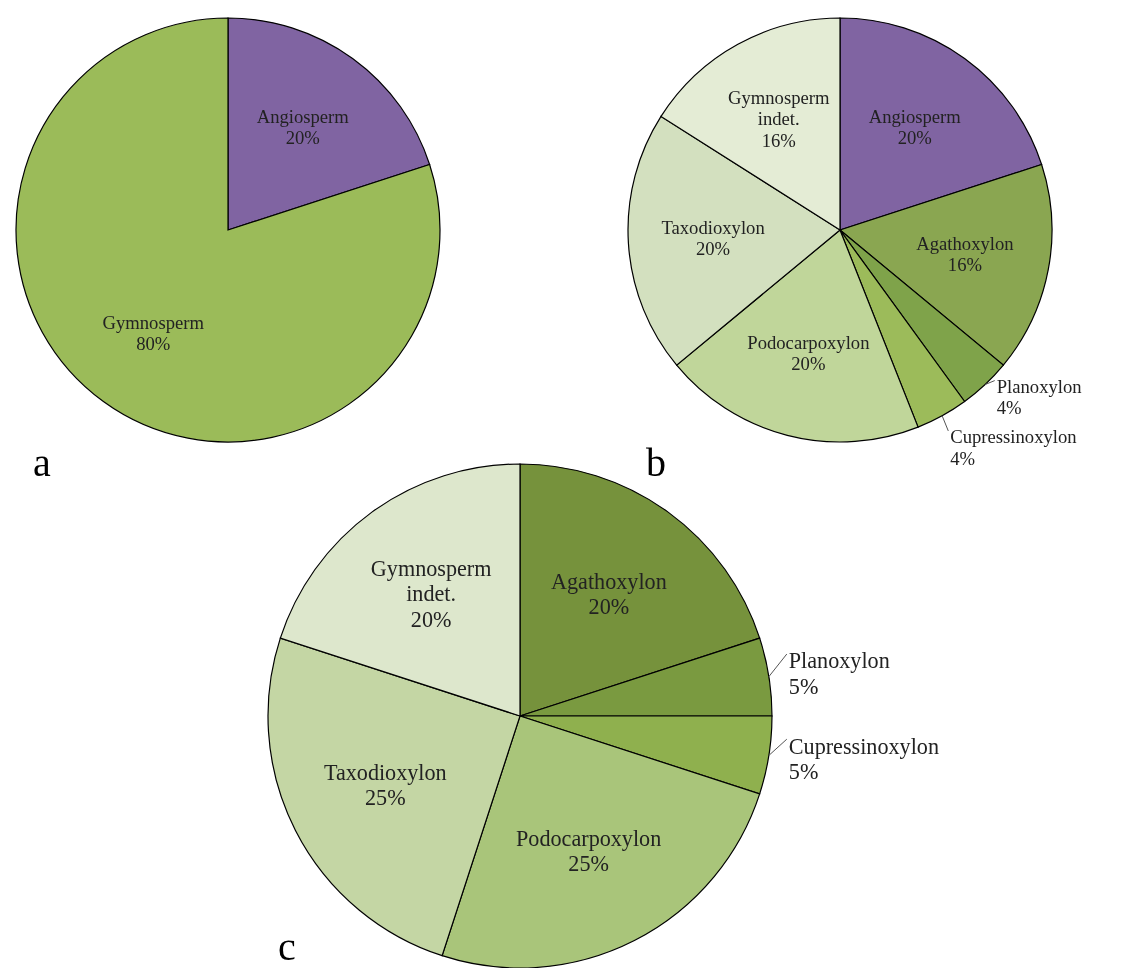  Describe the element at coordinates (287, 946) in the screenshot. I see `text: c` at that location.